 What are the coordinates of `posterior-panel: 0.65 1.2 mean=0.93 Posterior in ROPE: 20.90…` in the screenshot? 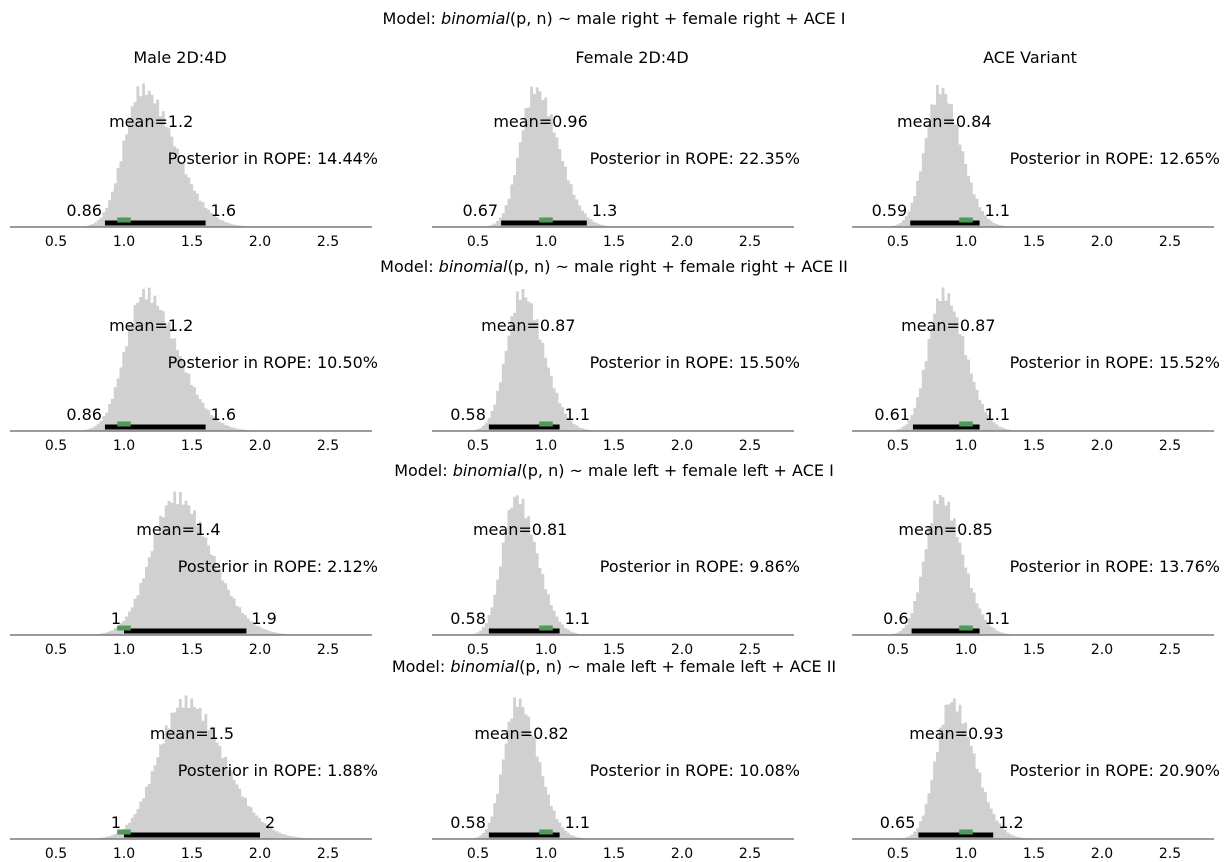 It's located at (1036, 780).